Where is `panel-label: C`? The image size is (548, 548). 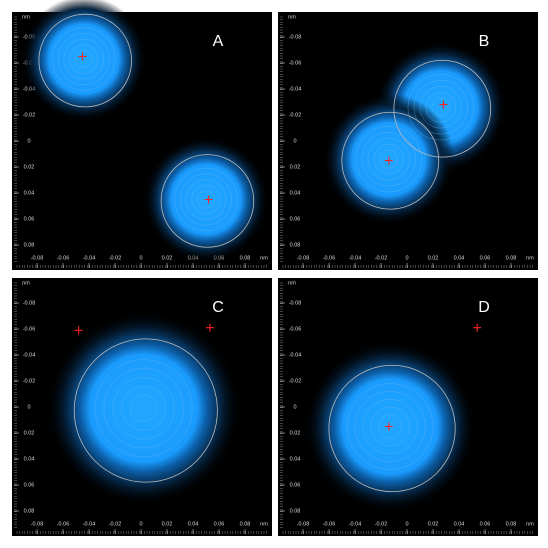 panel-label: C is located at coordinates (218, 307).